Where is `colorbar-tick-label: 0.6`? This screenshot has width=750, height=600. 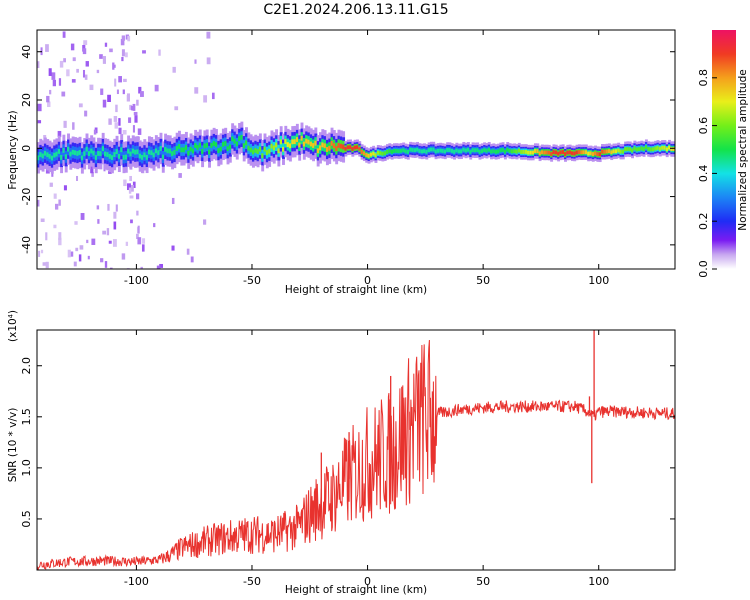 colorbar-tick-label: 0.6 is located at coordinates (703, 126).